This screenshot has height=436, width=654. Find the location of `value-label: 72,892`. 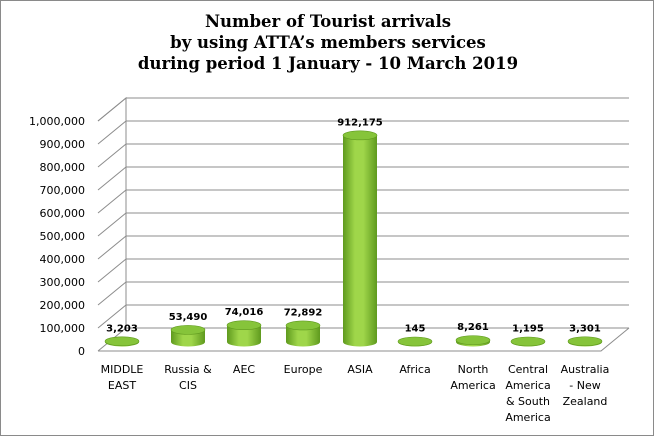

value-label: 72,892 is located at coordinates (303, 312).